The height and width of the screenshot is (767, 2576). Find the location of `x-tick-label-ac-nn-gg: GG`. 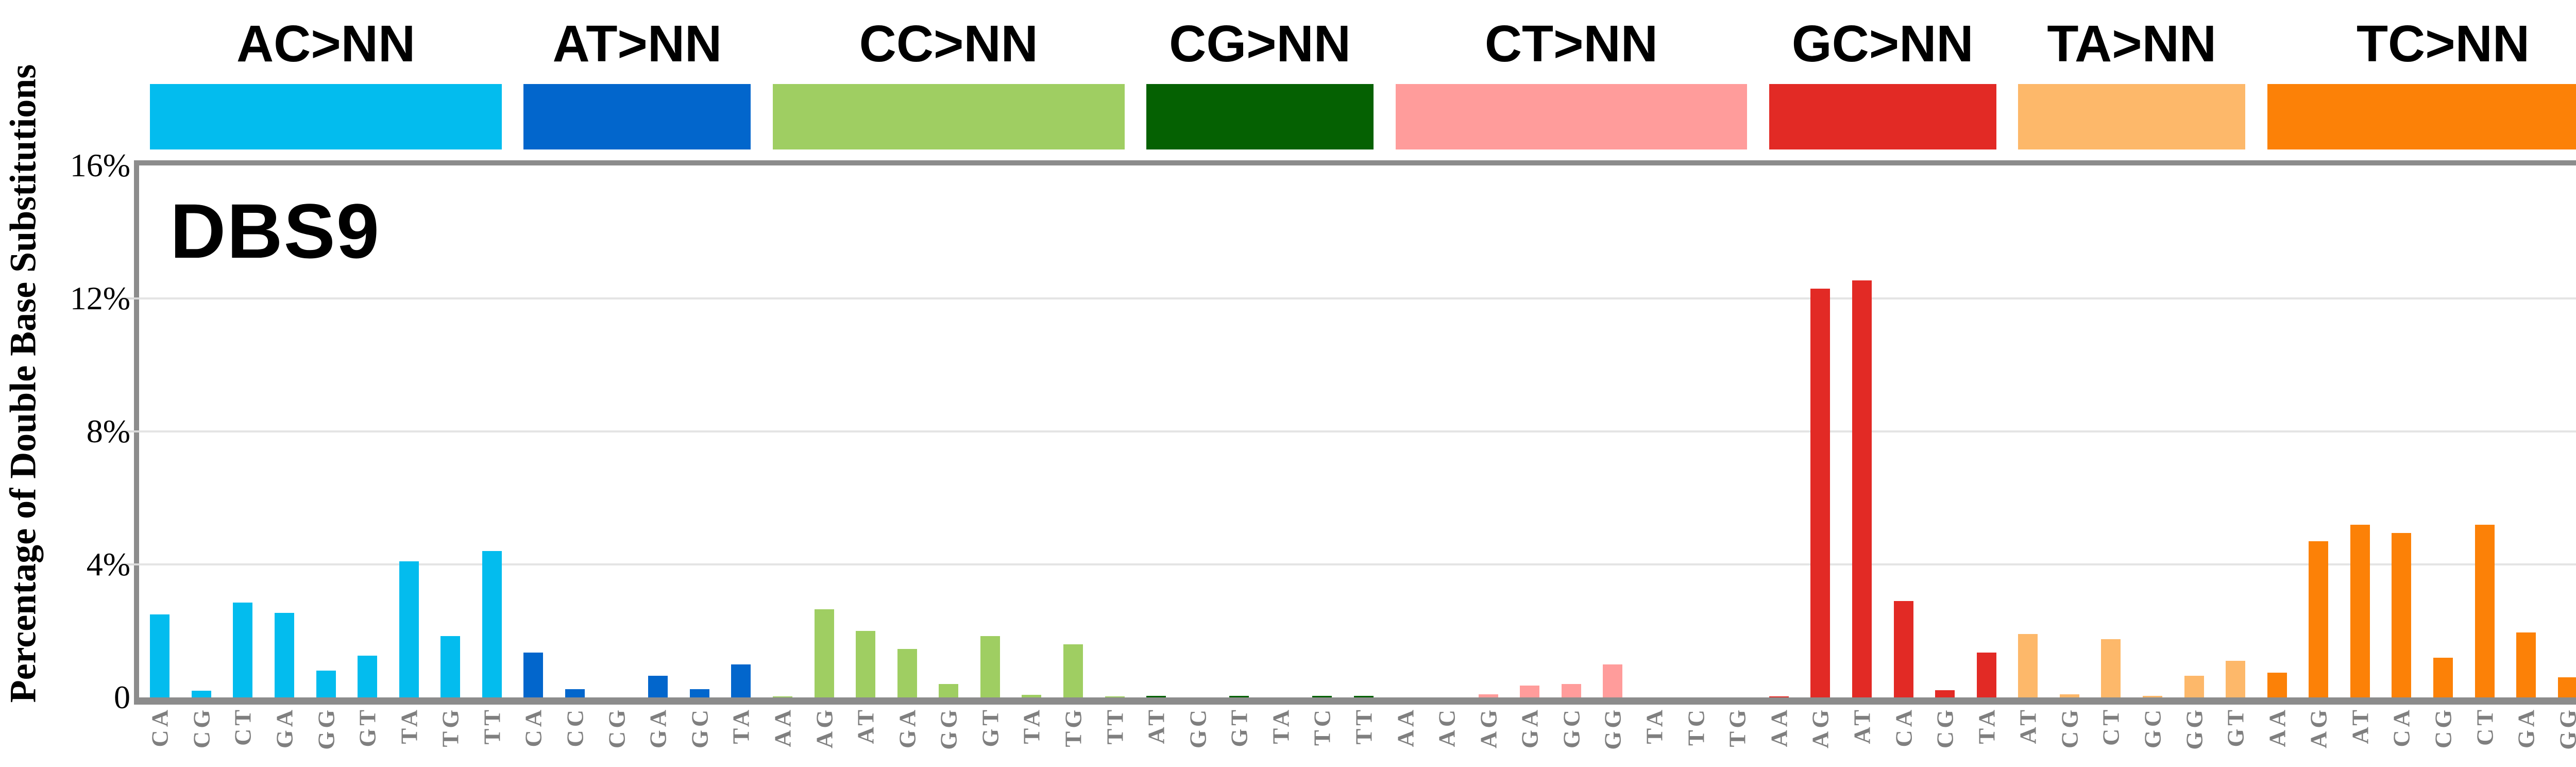

x-tick-label-ac-nn-gg: GG is located at coordinates (326, 737).